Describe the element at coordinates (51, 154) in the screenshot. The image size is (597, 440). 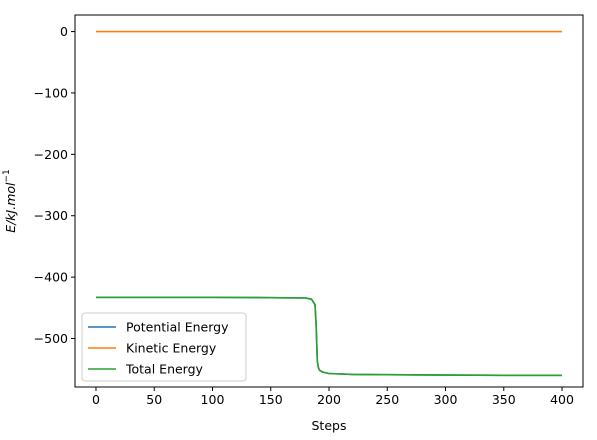
I see `y-tick-label: −200` at that location.